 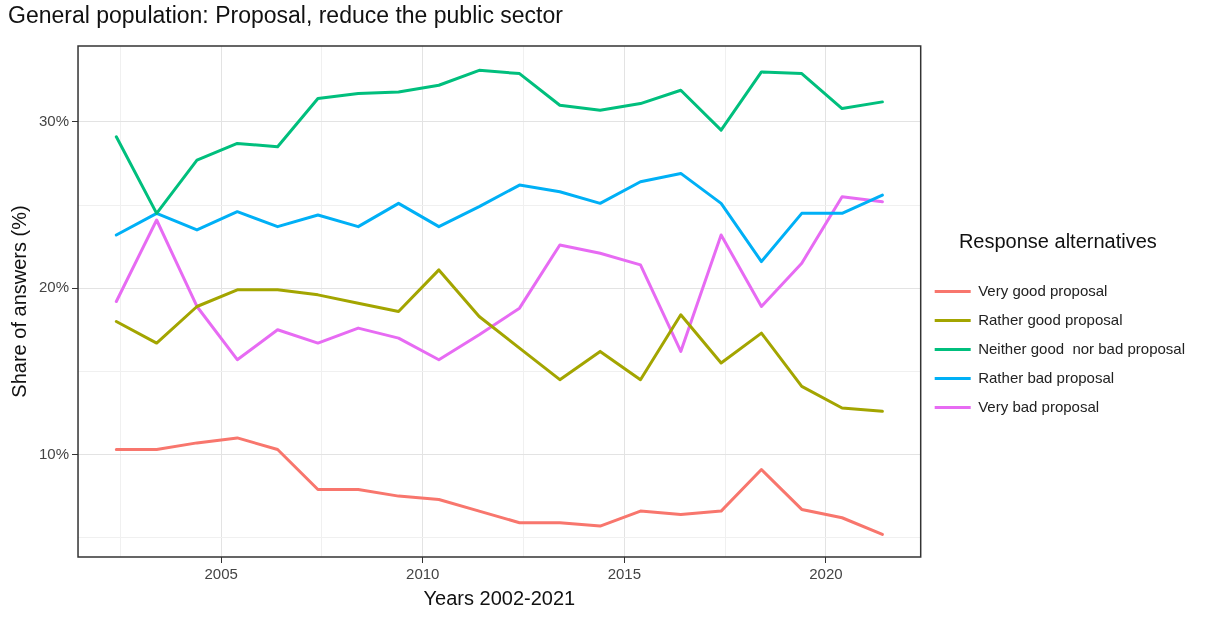 What do you see at coordinates (285, 15) in the screenshot?
I see `chart-title: General population: Proposal, reduce the public sector` at bounding box center [285, 15].